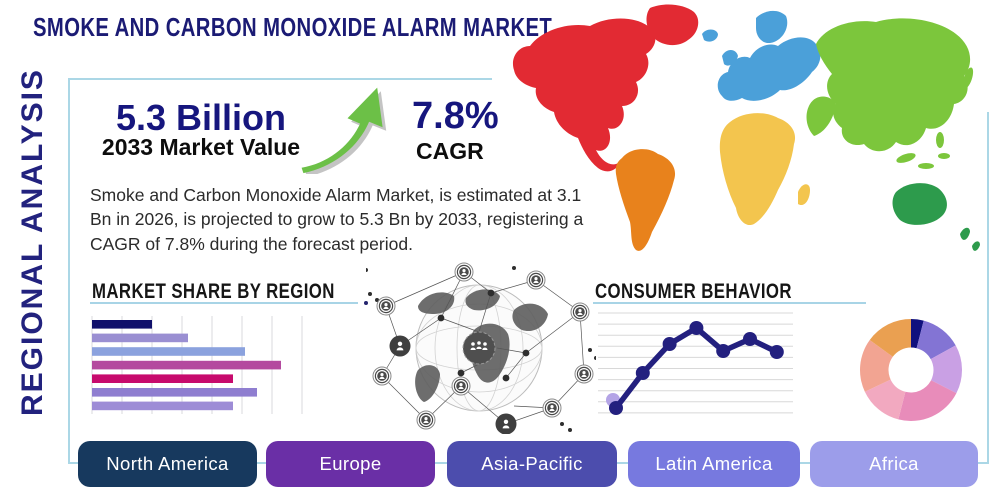 The height and width of the screenshot is (500, 1000). What do you see at coordinates (761, 55) in the screenshot?
I see `europe-region` at bounding box center [761, 55].